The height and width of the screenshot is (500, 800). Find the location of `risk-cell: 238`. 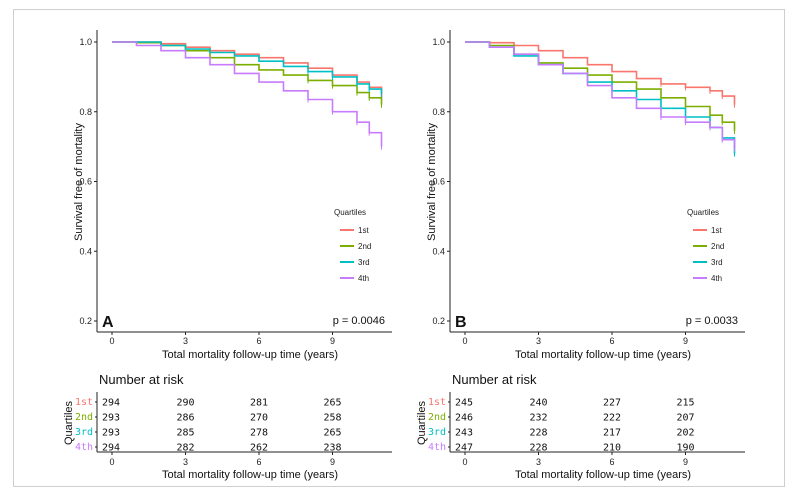

risk-cell: 238 is located at coordinates (332, 448).